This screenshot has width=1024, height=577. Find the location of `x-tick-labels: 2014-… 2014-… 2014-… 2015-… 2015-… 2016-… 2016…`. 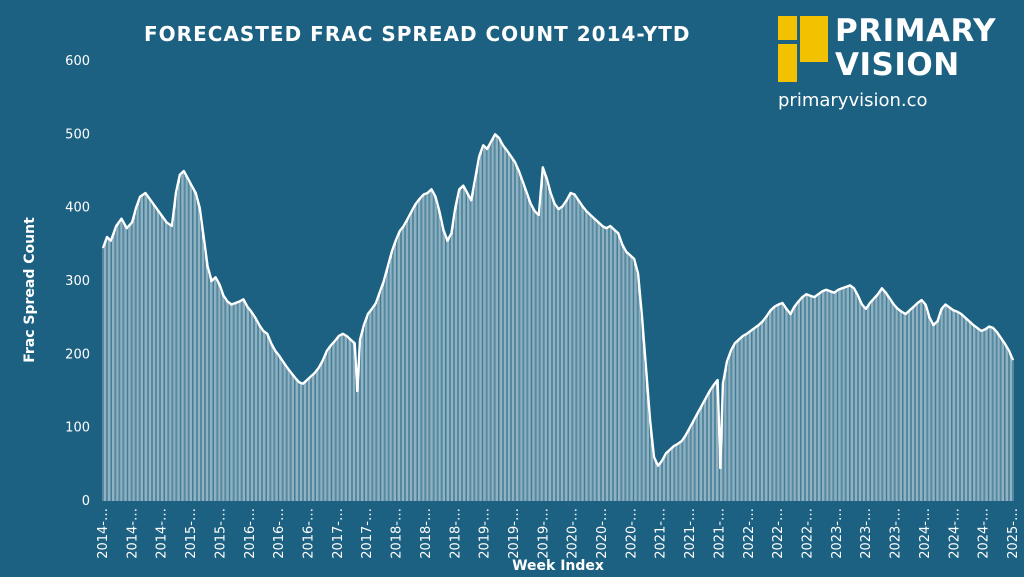

x-tick-labels: 2014-… 2014-… 2014-… 2015-… 2015-… 2016-… 2016… is located at coordinates (558, 533).